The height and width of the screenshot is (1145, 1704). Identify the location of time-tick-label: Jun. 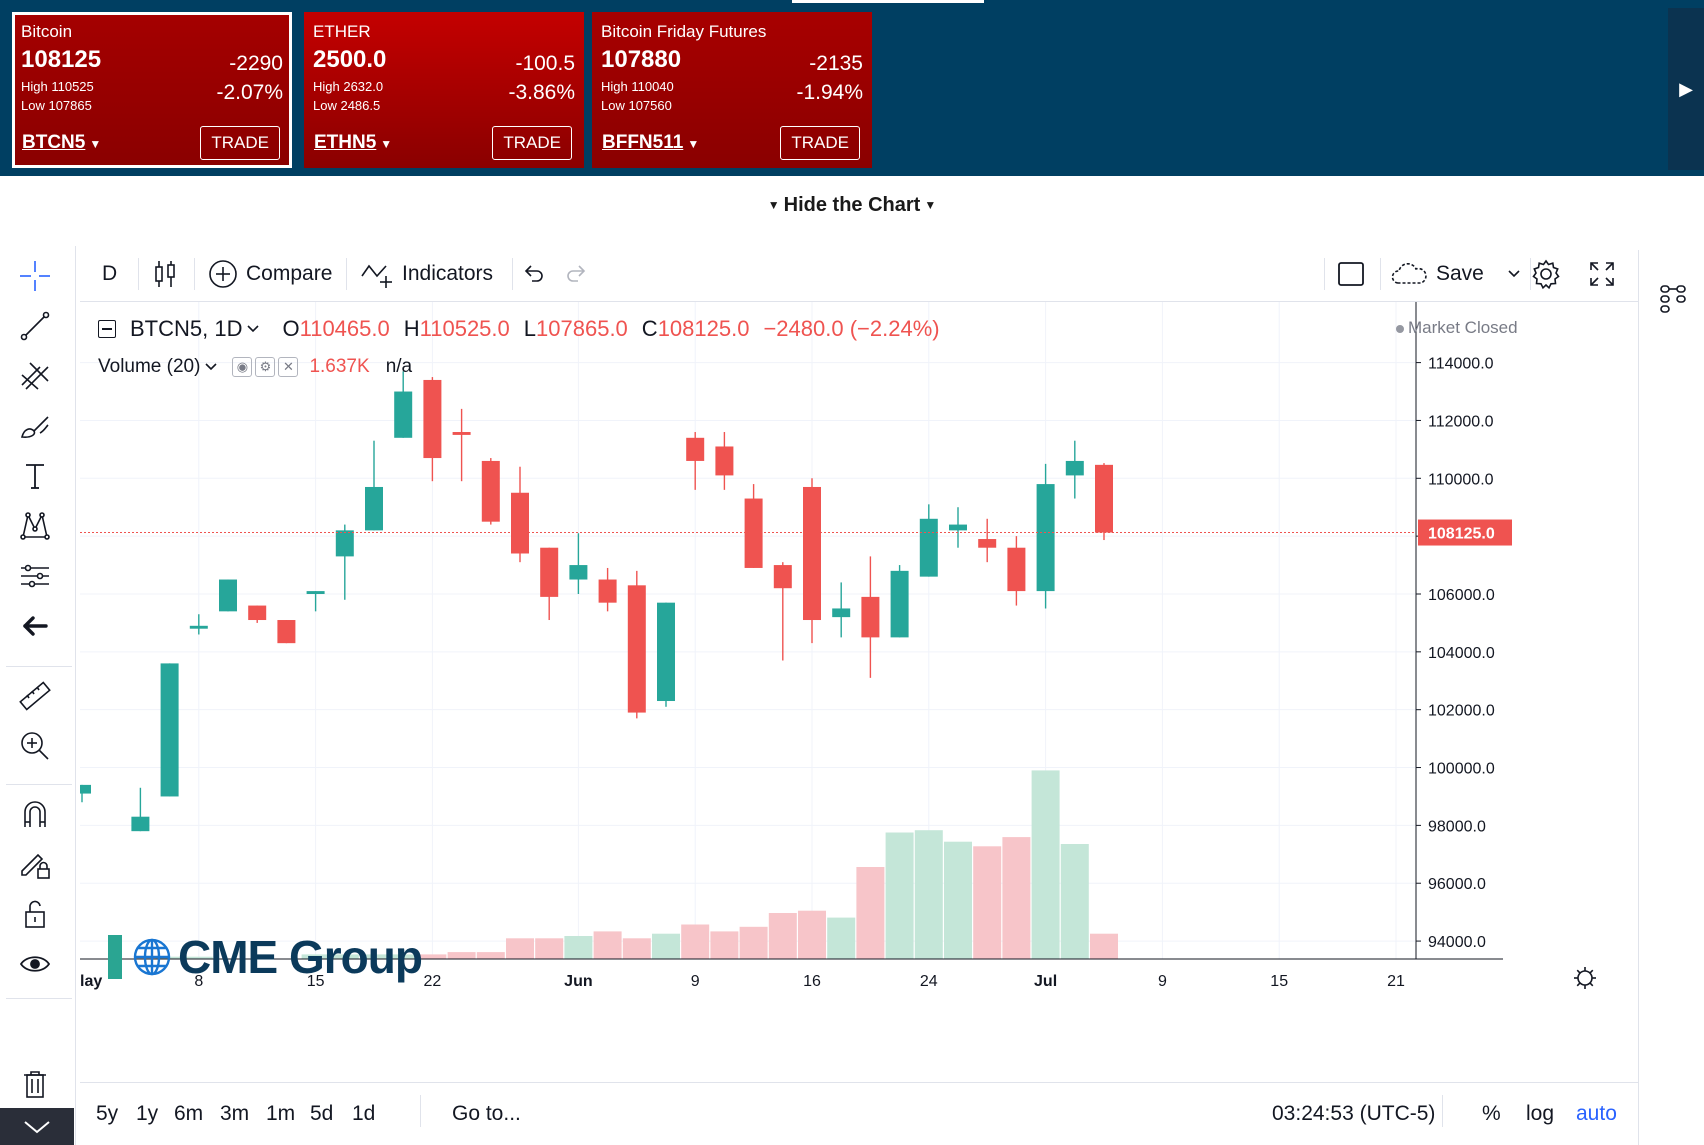
(578, 981).